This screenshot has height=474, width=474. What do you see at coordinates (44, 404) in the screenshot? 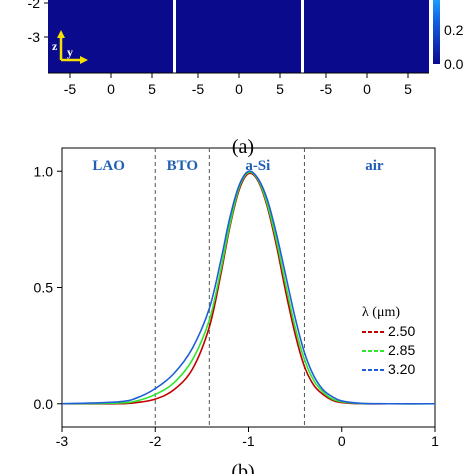
I see `y-tick-label: 0.0` at bounding box center [44, 404].